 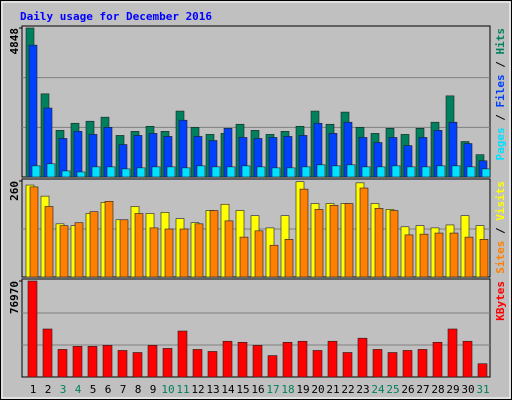 I want to click on x-tick-label: 16, so click(x=257, y=389).